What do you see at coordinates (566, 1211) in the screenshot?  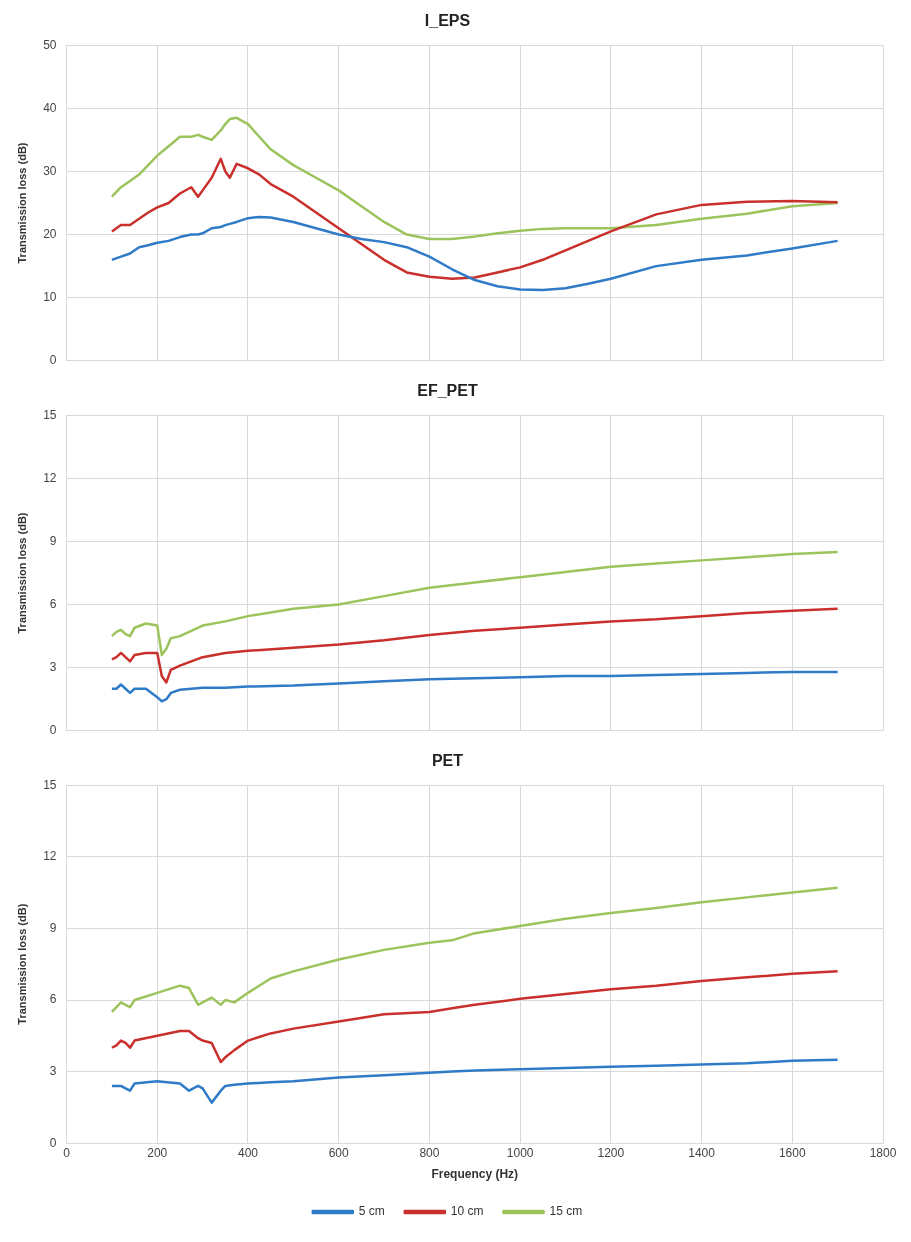 I see `legend-label: 15 cm` at bounding box center [566, 1211].